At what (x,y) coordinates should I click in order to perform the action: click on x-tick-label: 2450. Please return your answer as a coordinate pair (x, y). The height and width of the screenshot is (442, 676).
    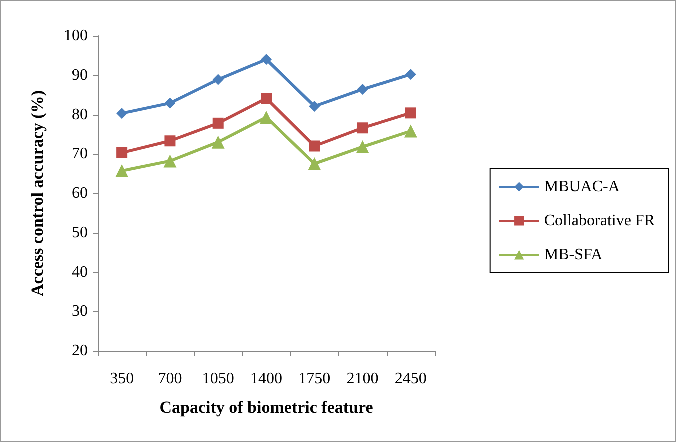
    Looking at the image, I should click on (410, 379).